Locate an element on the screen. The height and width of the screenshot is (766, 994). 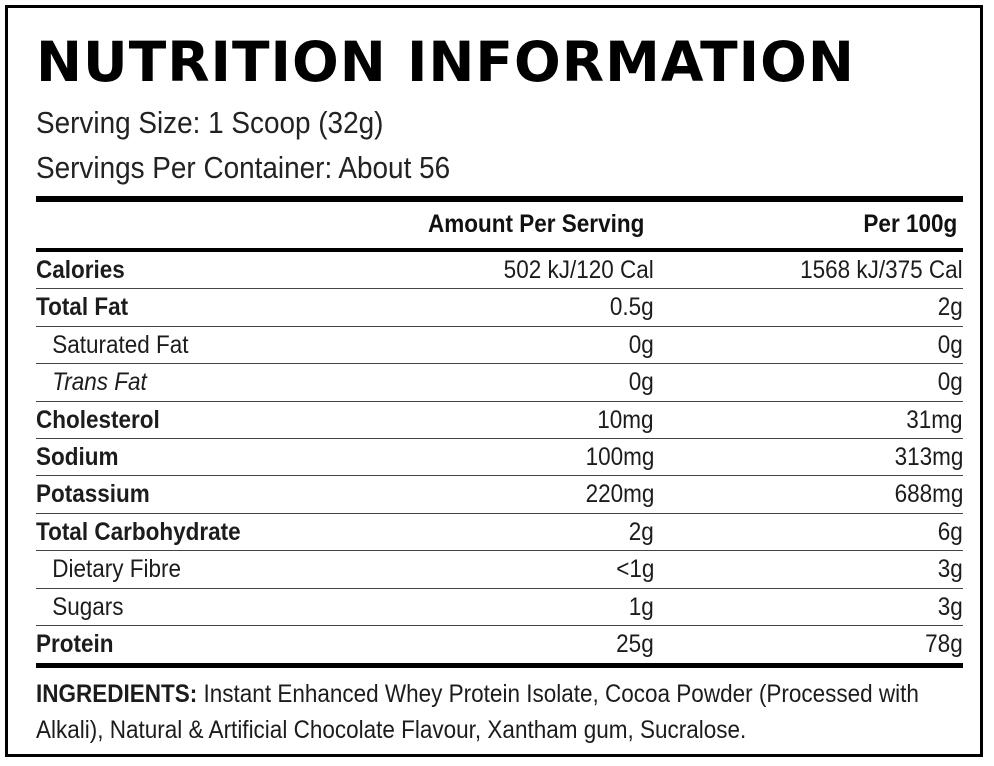
nutrient-per-serving: 502 kJ/120 Cal is located at coordinates (578, 270).